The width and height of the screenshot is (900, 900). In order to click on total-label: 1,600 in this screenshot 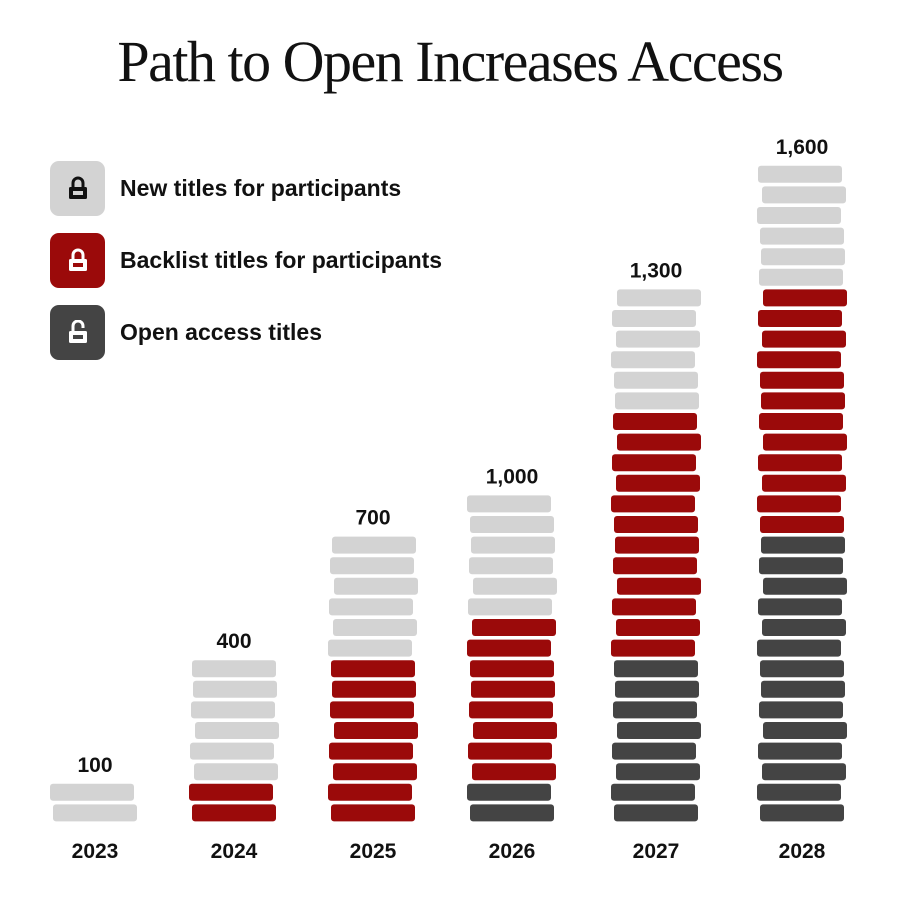, I will do `click(802, 147)`.